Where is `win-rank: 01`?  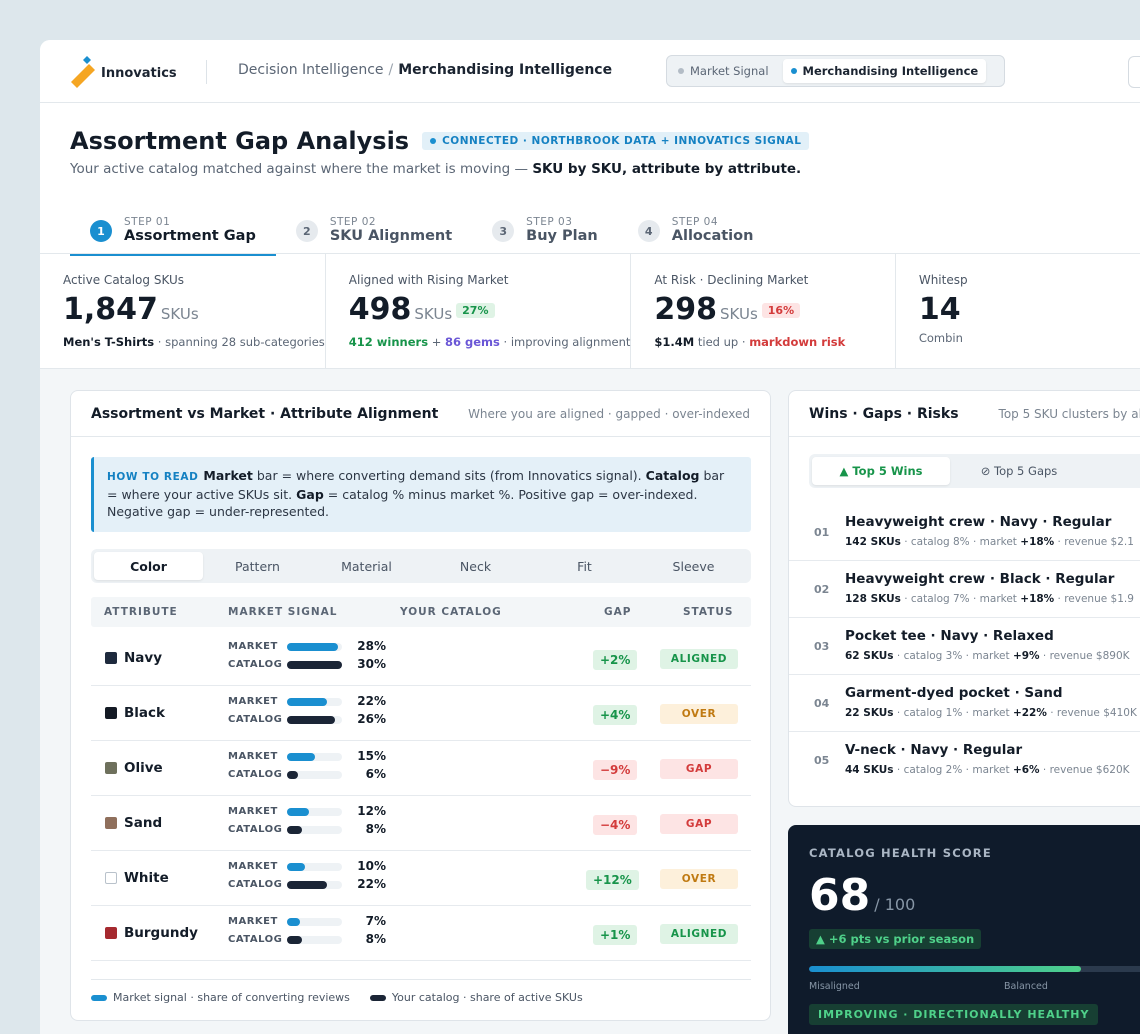
win-rank: 01 is located at coordinates (822, 532).